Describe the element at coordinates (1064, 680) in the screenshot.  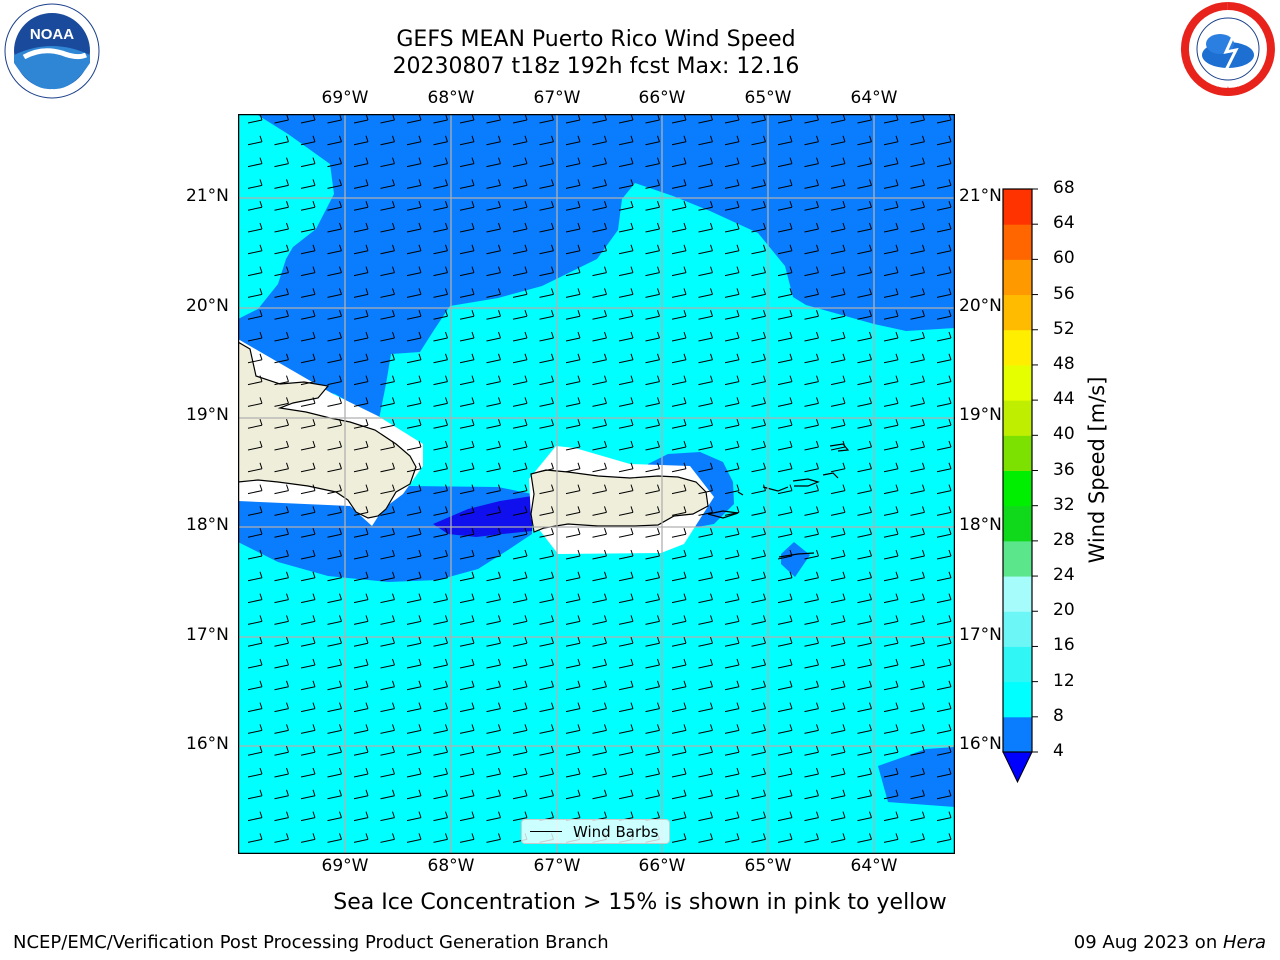
I see `colorbar-tick-label: 12` at that location.